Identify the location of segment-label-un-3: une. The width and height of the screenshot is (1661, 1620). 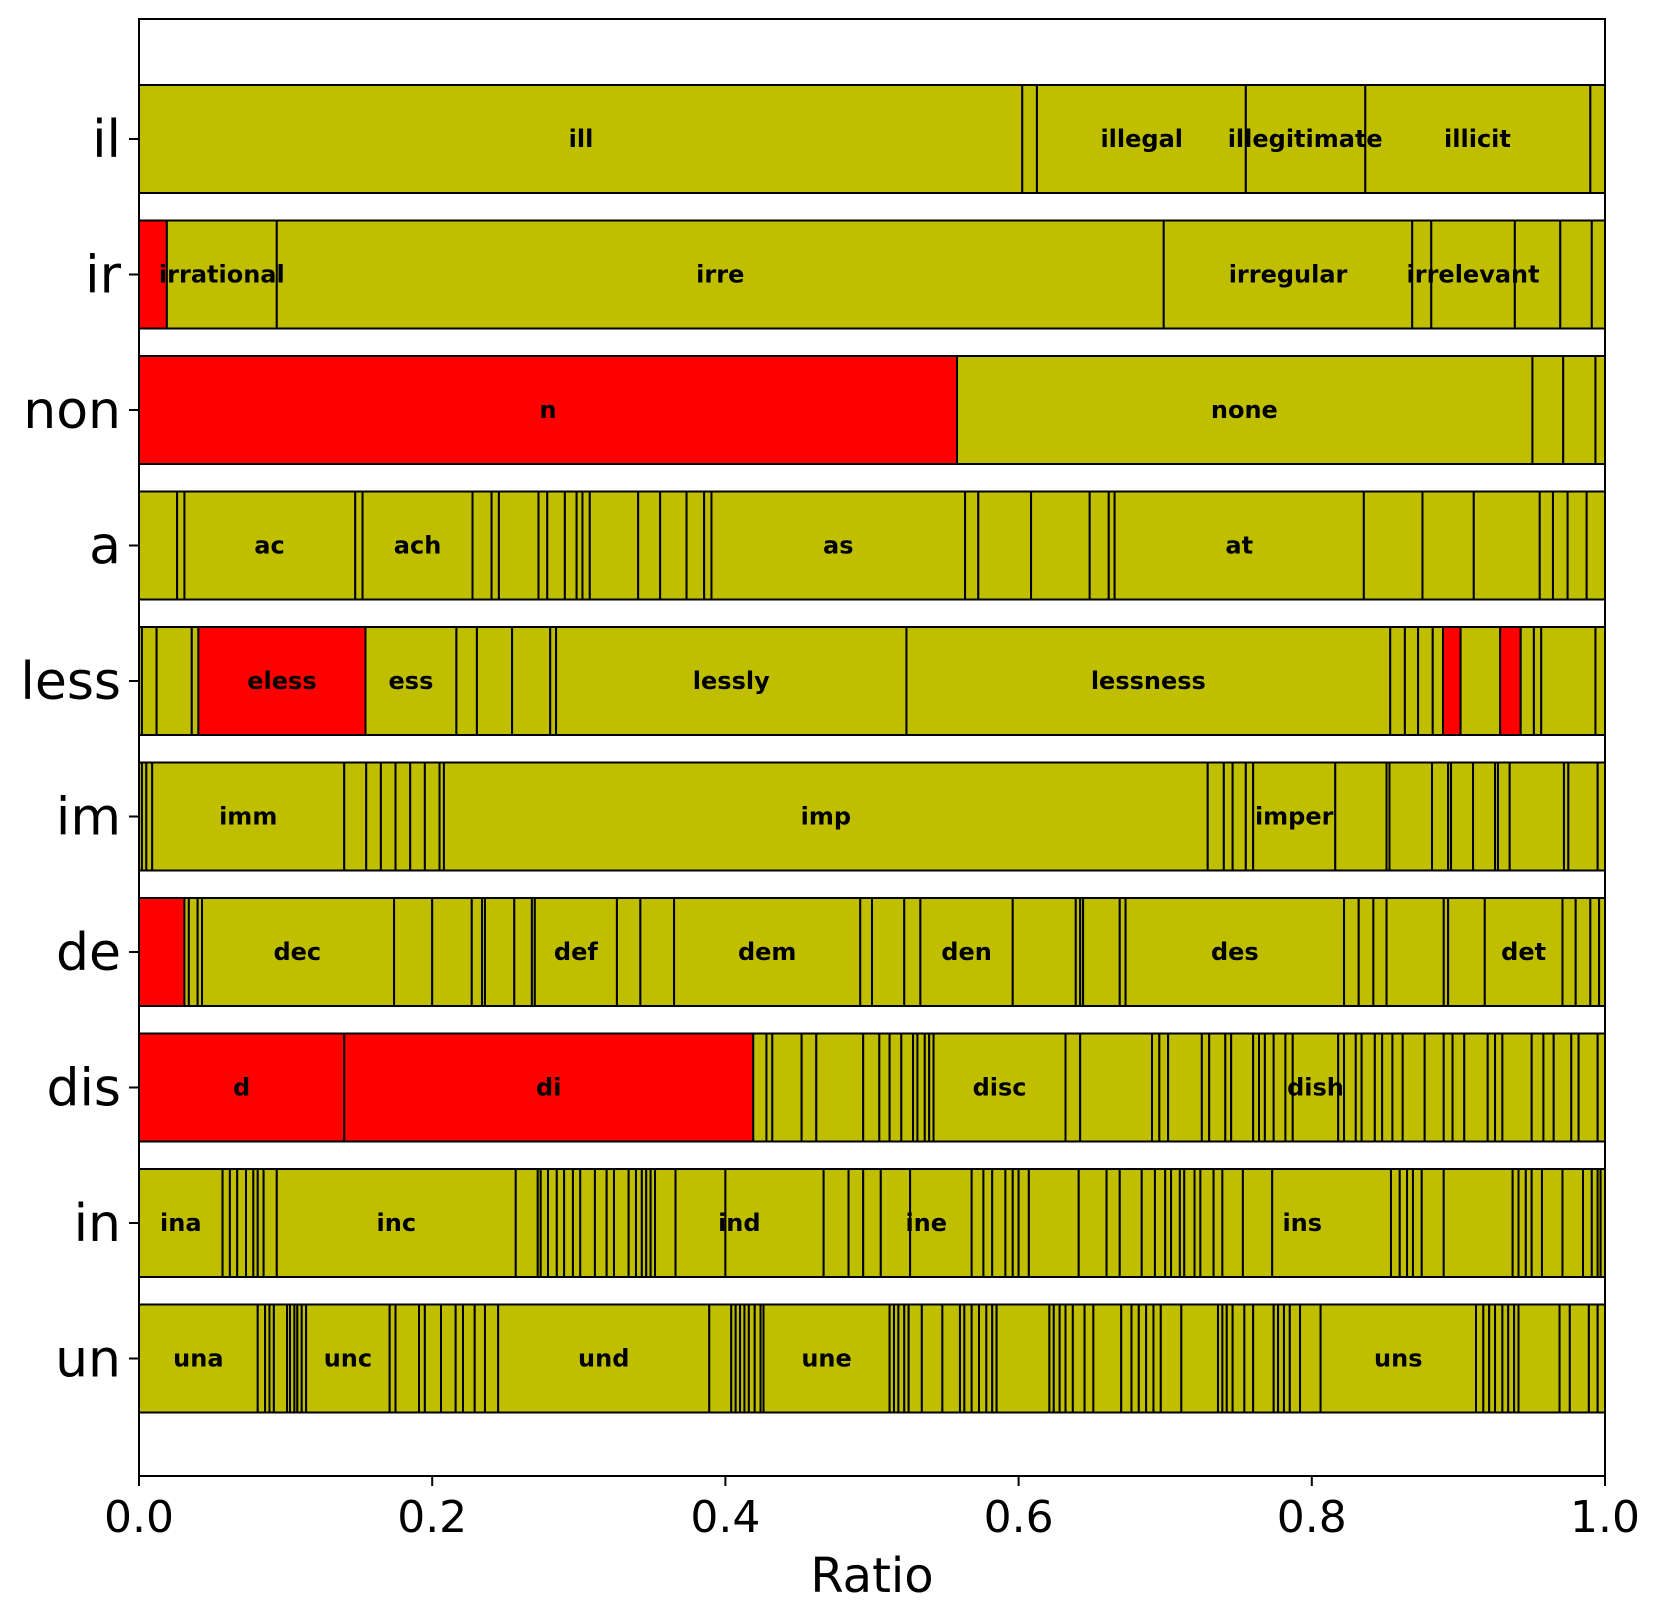
(826, 1359).